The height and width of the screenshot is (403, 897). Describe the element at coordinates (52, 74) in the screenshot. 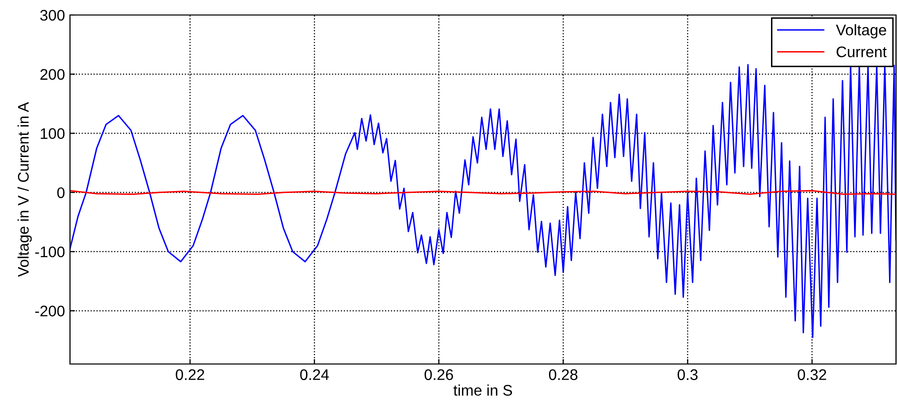

I see `y-tick-label: 200` at that location.